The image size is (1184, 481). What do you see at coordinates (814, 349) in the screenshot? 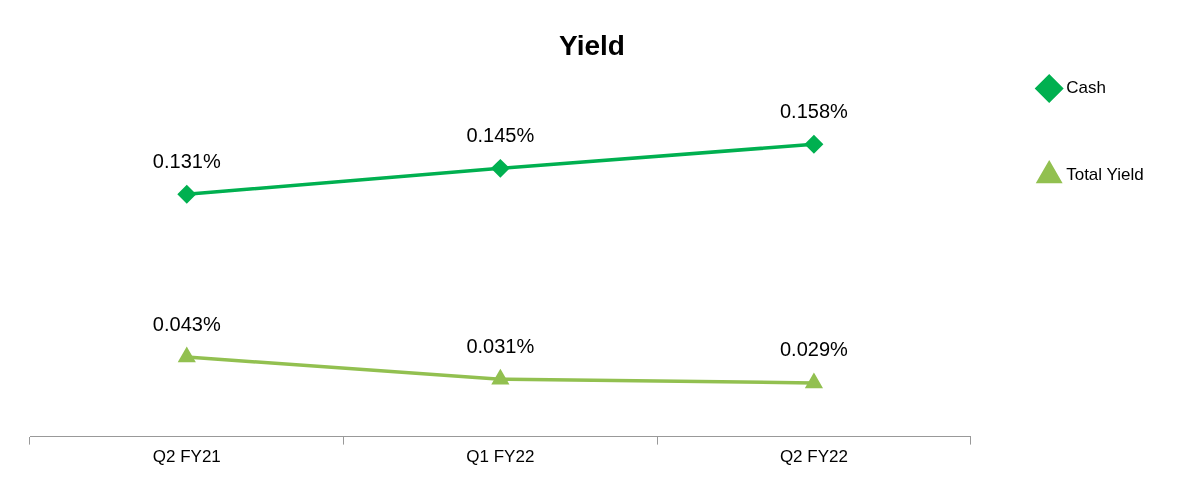
I see `data-label: 0.029%` at bounding box center [814, 349].